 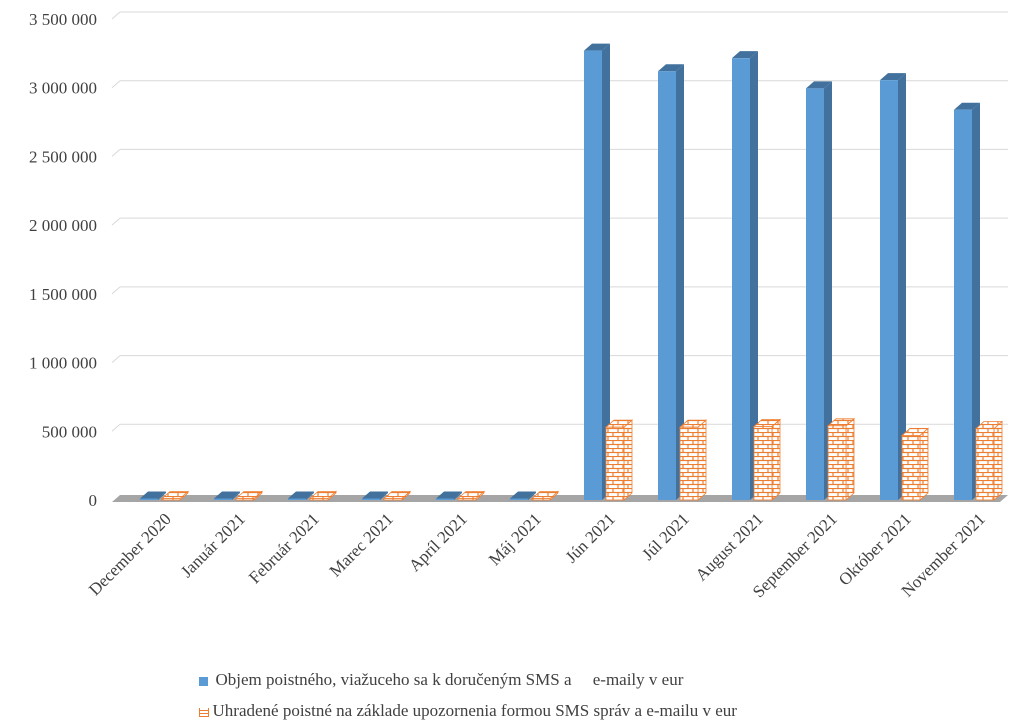 I want to click on chart-floor, so click(x=560, y=498).